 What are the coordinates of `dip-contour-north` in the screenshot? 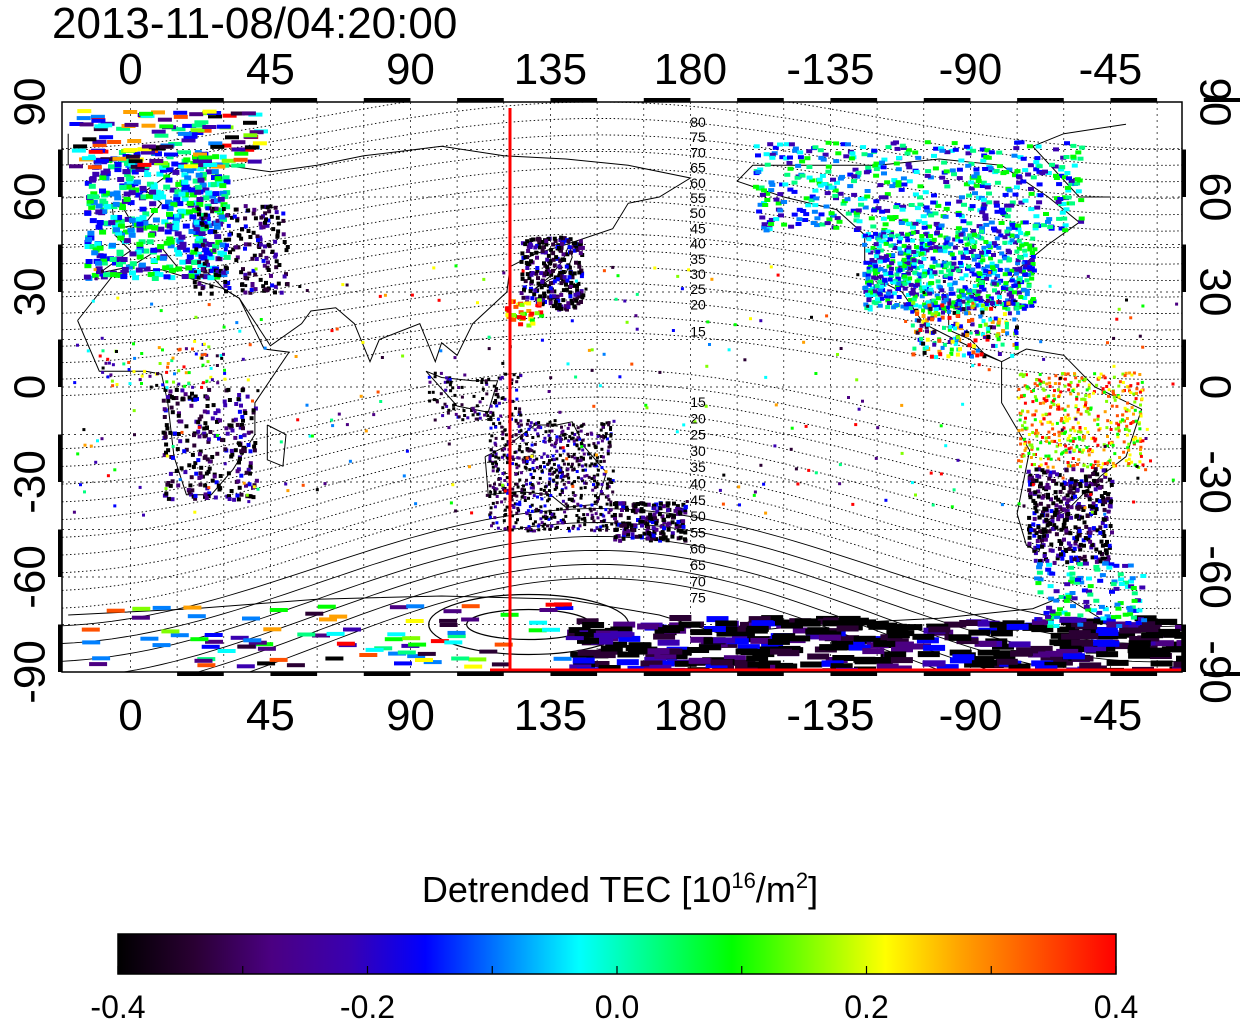 It's located at (622, 216).